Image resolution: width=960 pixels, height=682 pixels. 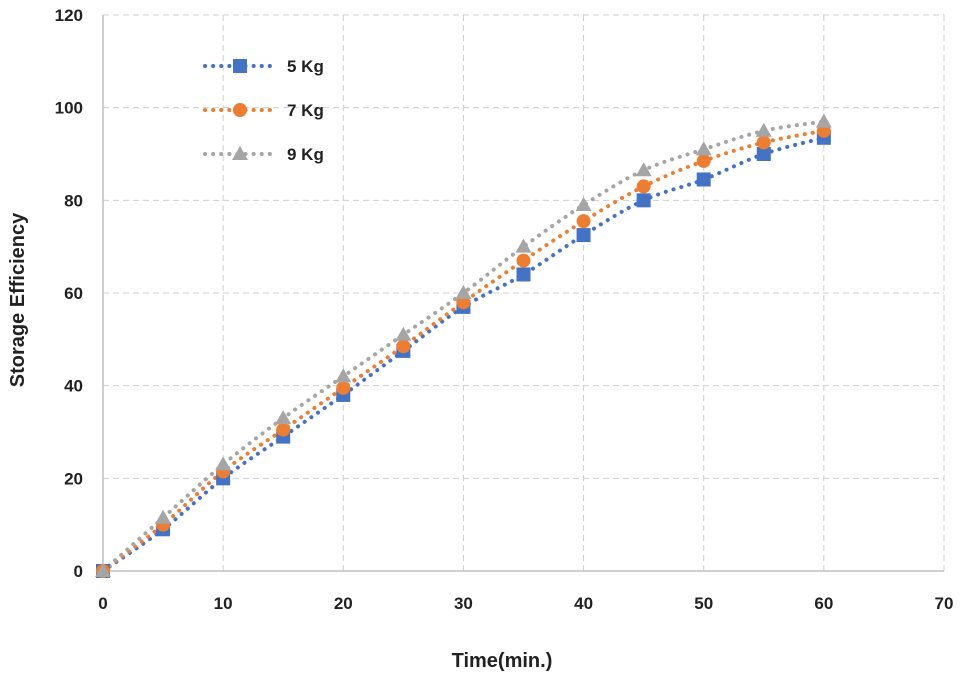 I want to click on y-axis-title: Storage Efficiency, so click(x=18, y=299).